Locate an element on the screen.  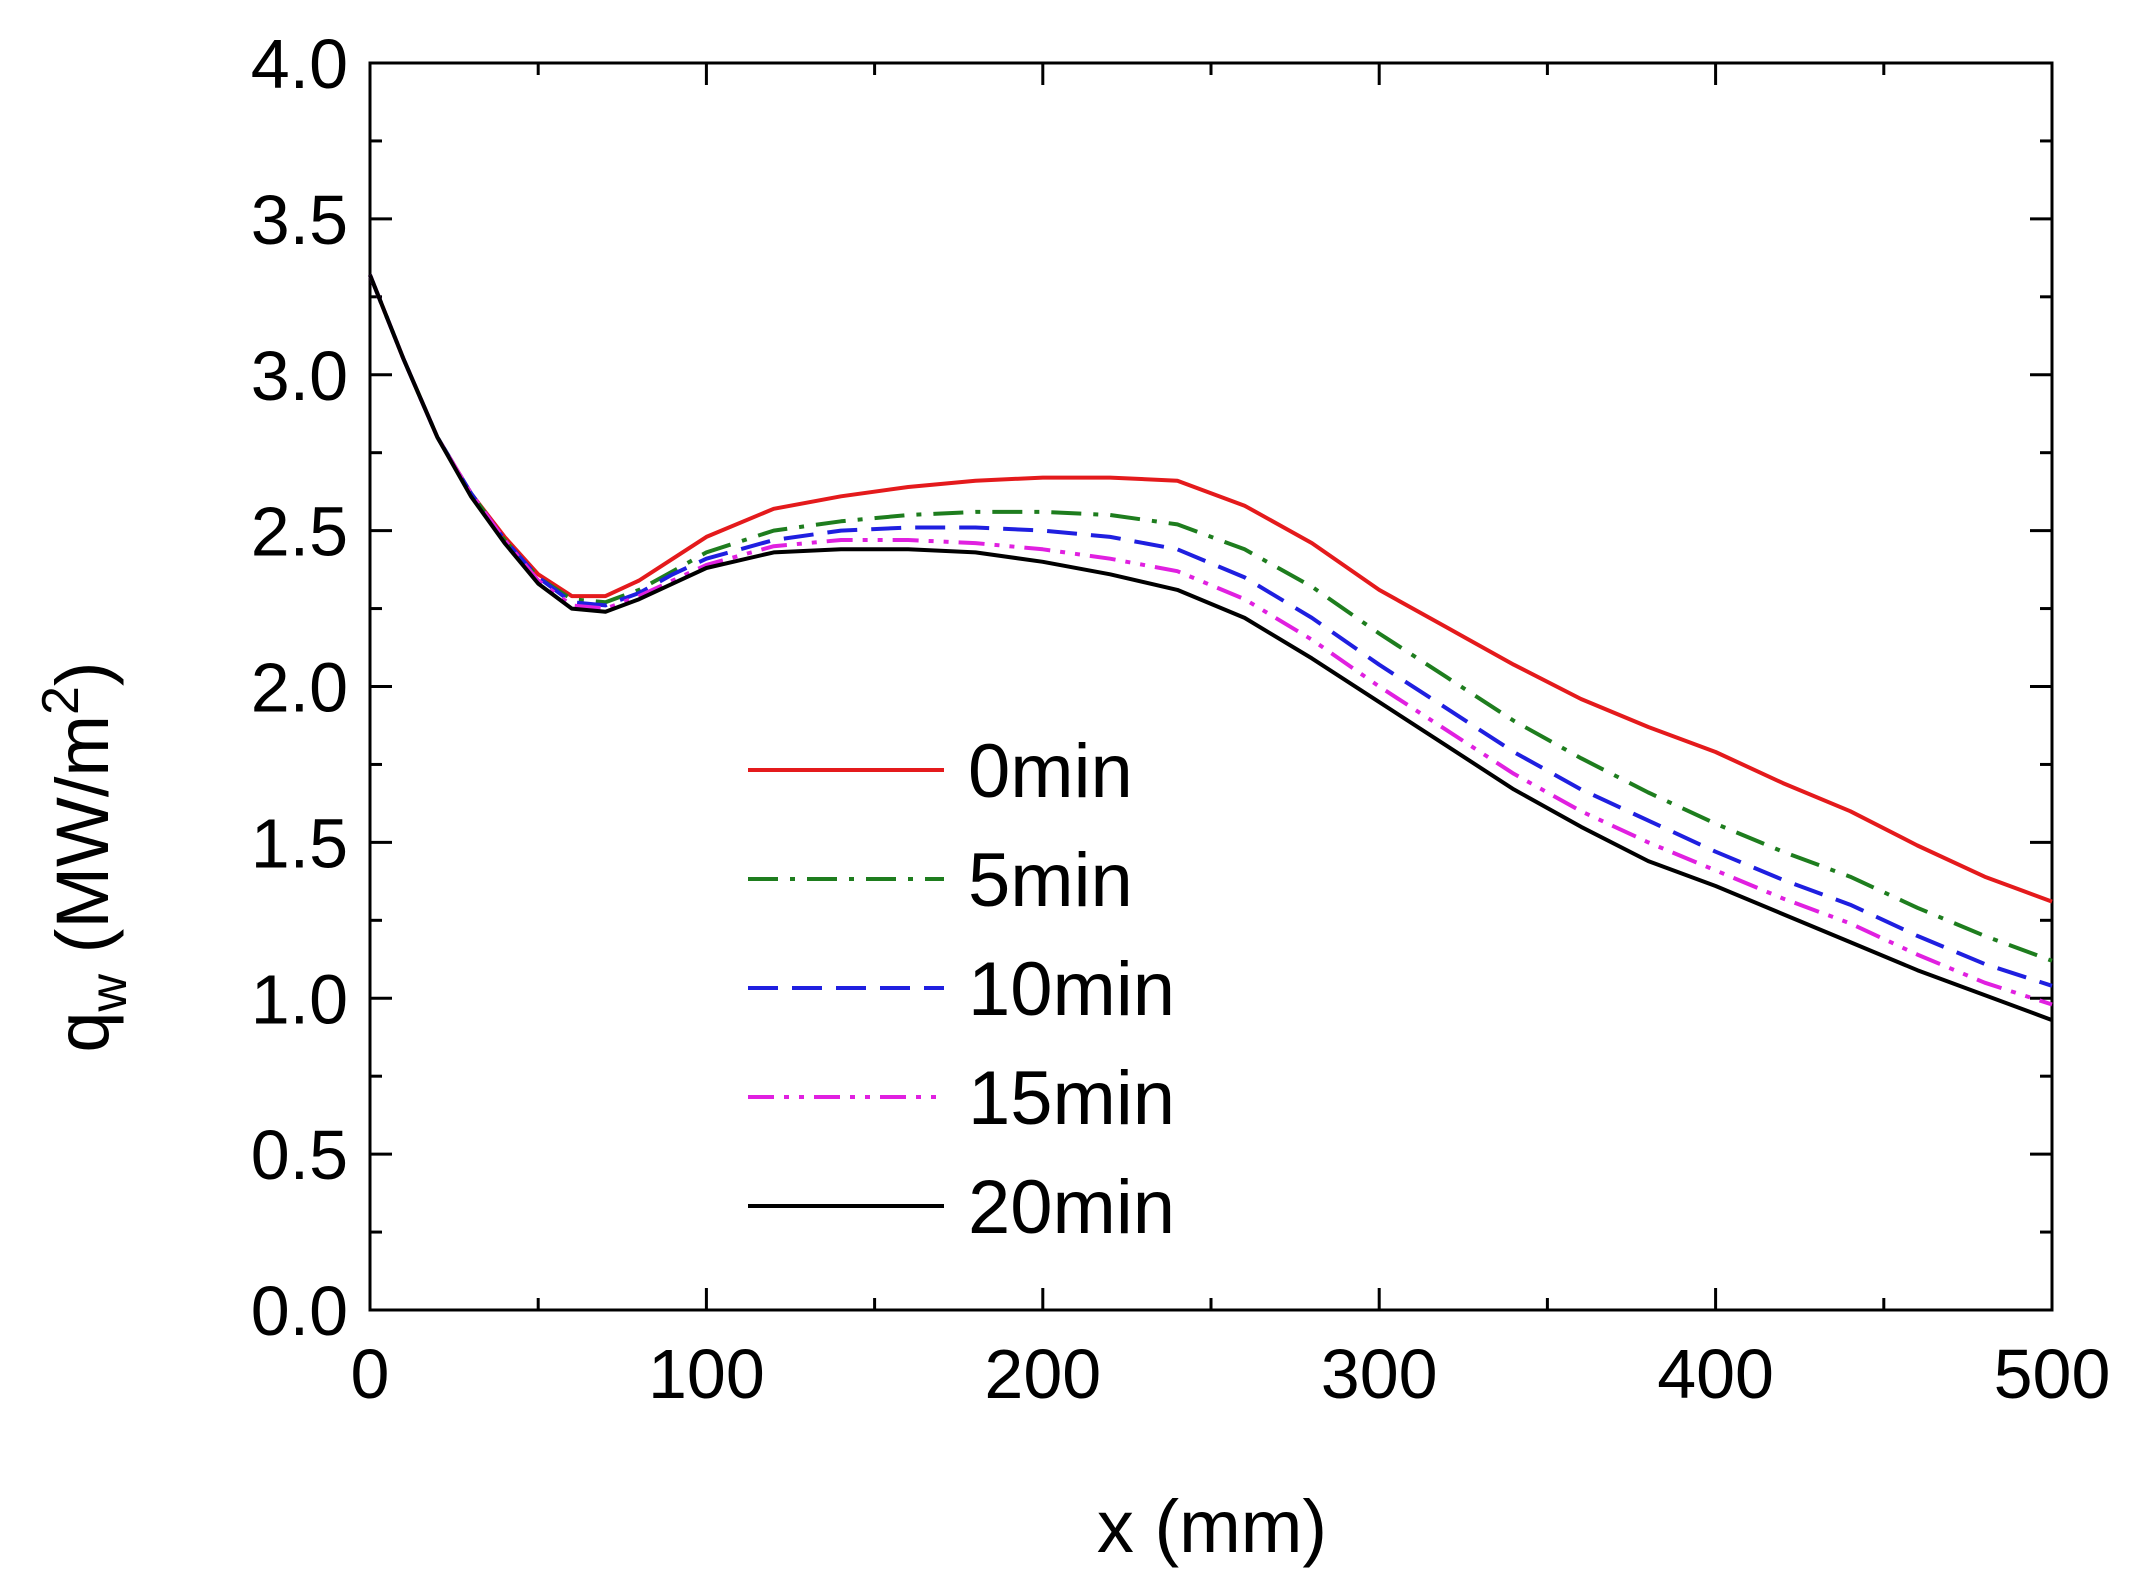
x-tick-label: 500 is located at coordinates (2052, 1374).